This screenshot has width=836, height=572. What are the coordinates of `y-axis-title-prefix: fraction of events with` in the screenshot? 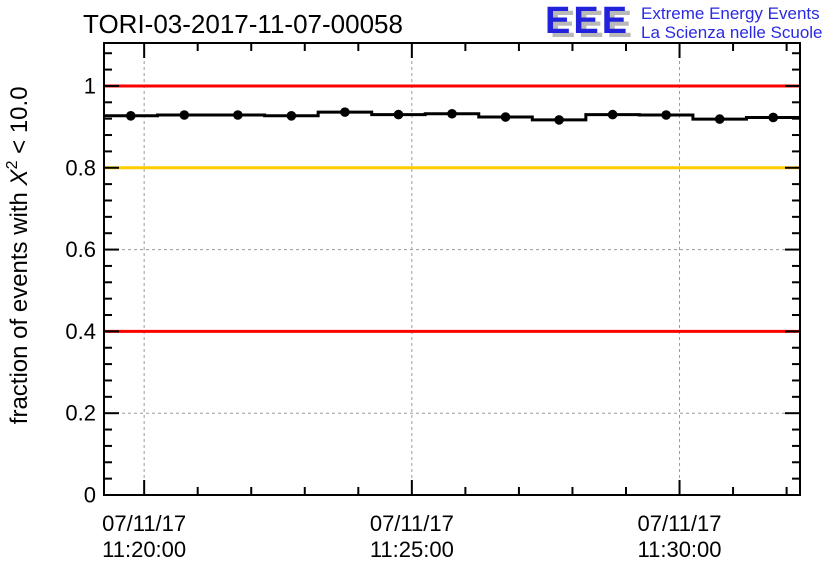 It's located at (19, 304).